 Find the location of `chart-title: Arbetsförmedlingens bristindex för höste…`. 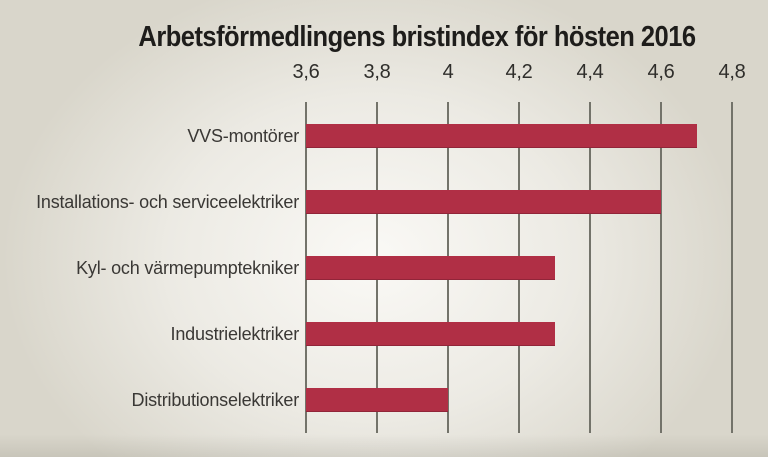

chart-title: Arbetsförmedlingens bristindex för höste… is located at coordinates (417, 37).